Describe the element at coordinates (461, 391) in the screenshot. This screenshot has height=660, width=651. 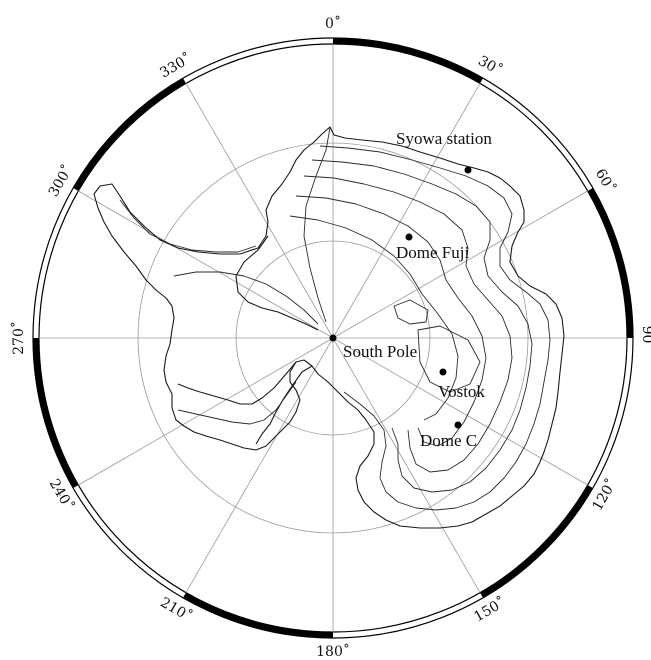
I see `vostok-label: Vostok` at that location.